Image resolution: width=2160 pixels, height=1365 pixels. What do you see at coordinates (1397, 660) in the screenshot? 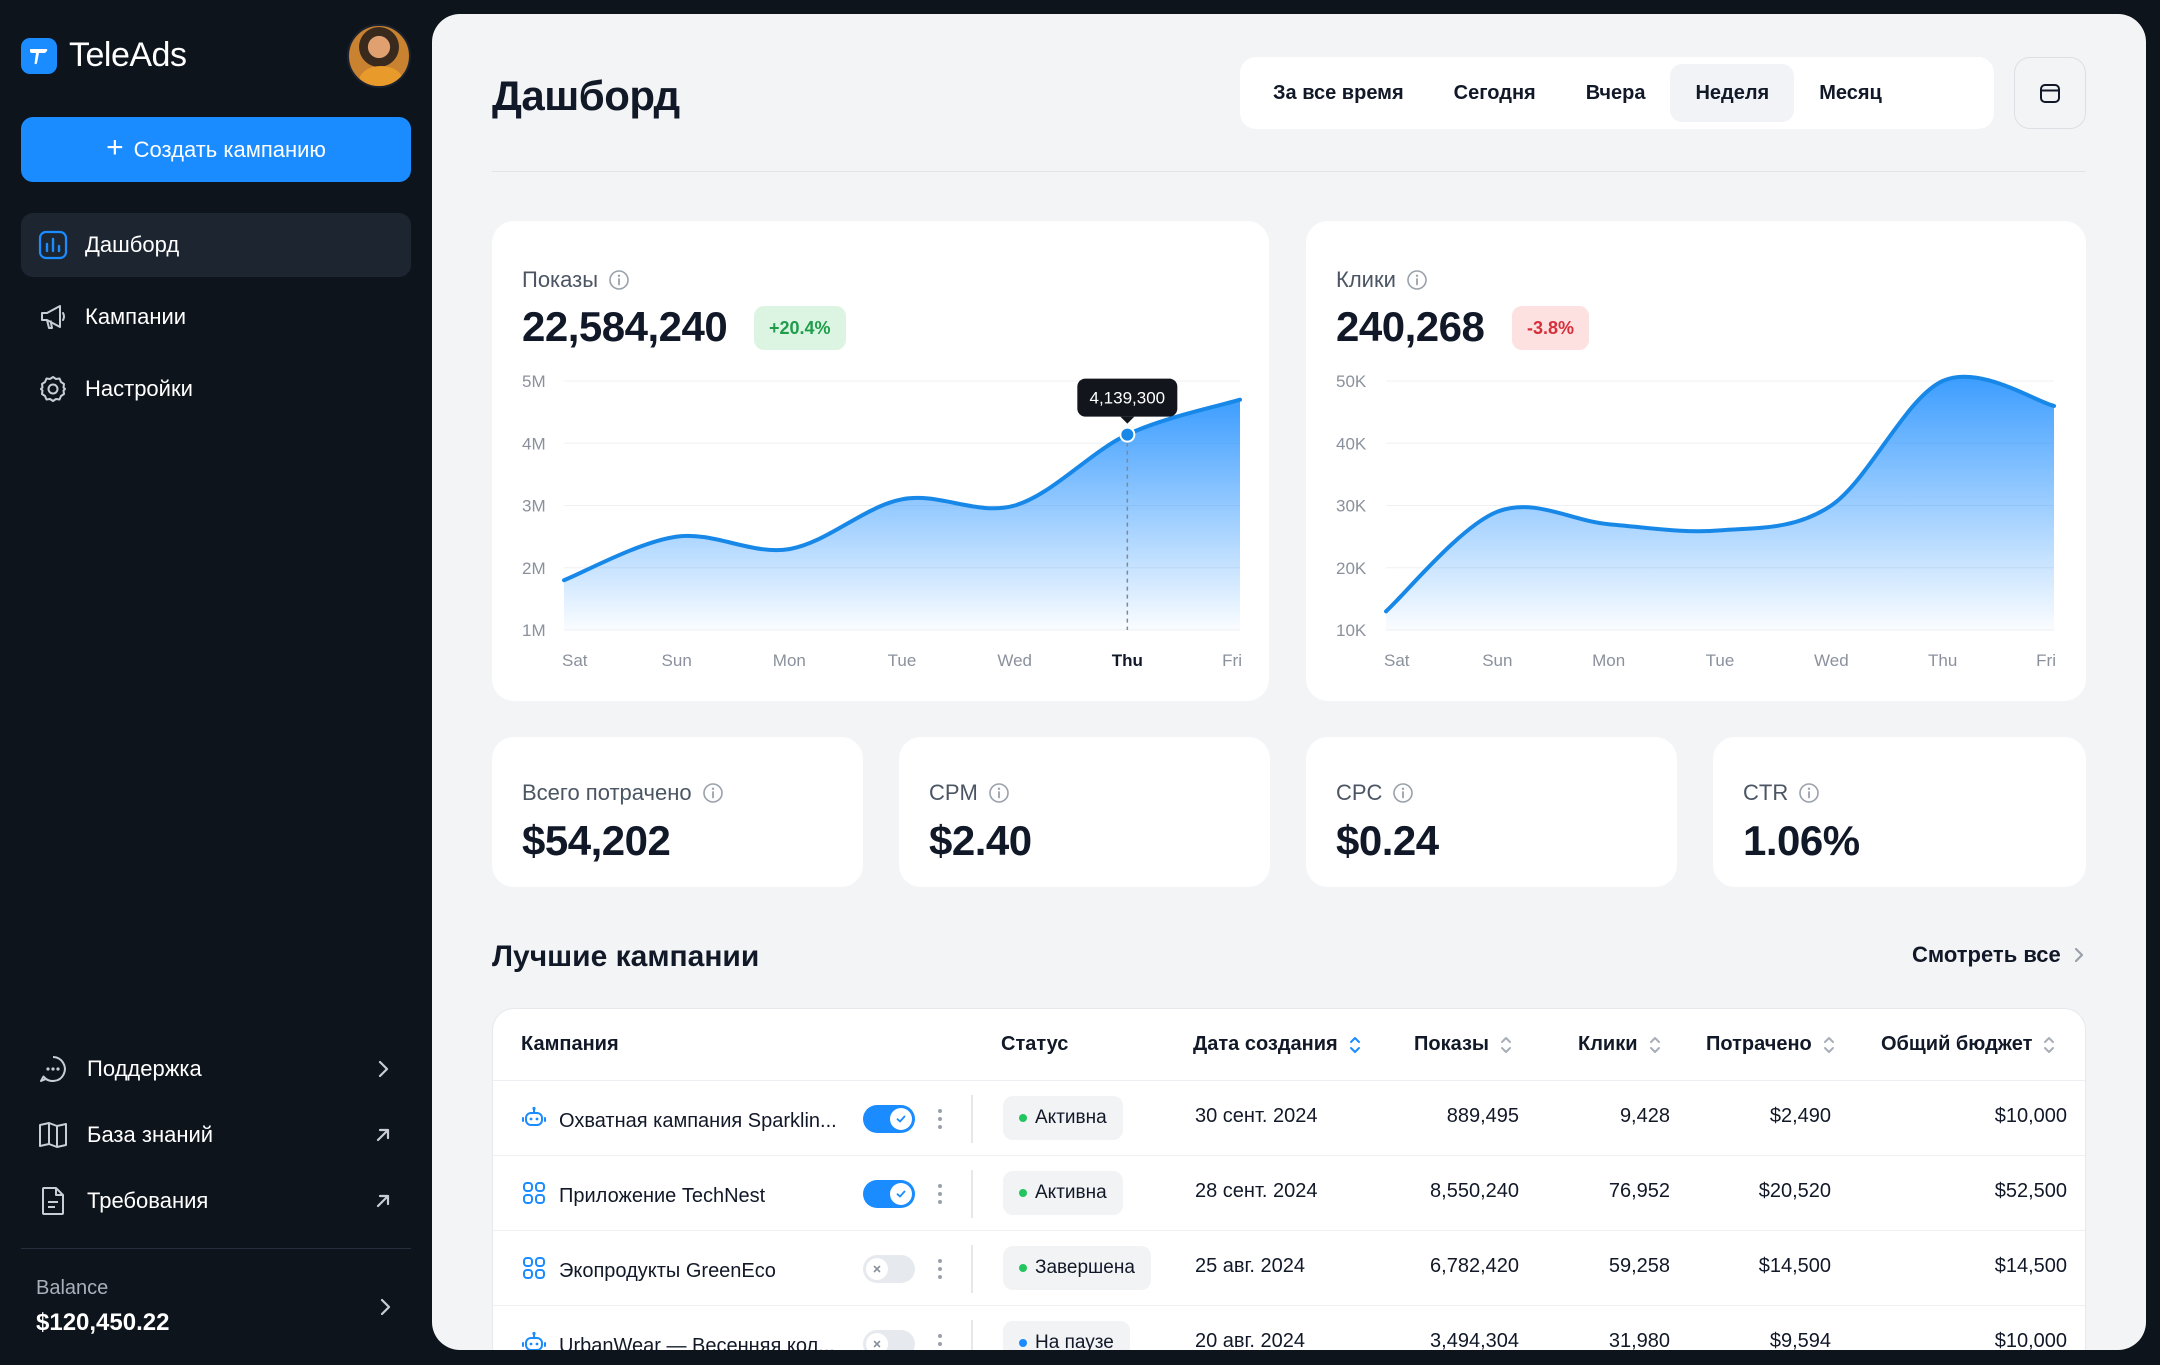
I see `x-tick-label: Sat` at bounding box center [1397, 660].